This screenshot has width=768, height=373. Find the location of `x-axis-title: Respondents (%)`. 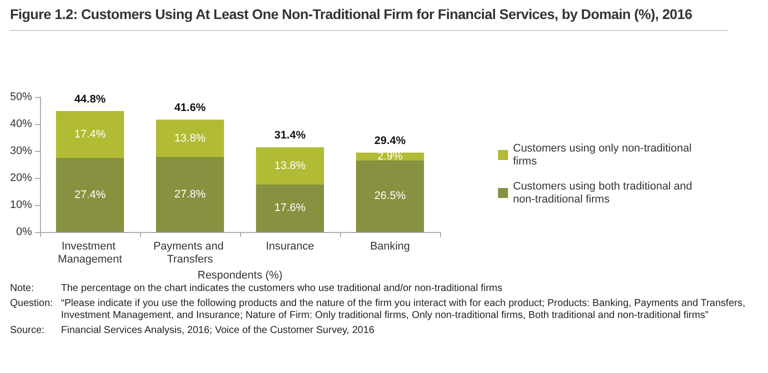

x-axis-title: Respondents (%) is located at coordinates (240, 276).